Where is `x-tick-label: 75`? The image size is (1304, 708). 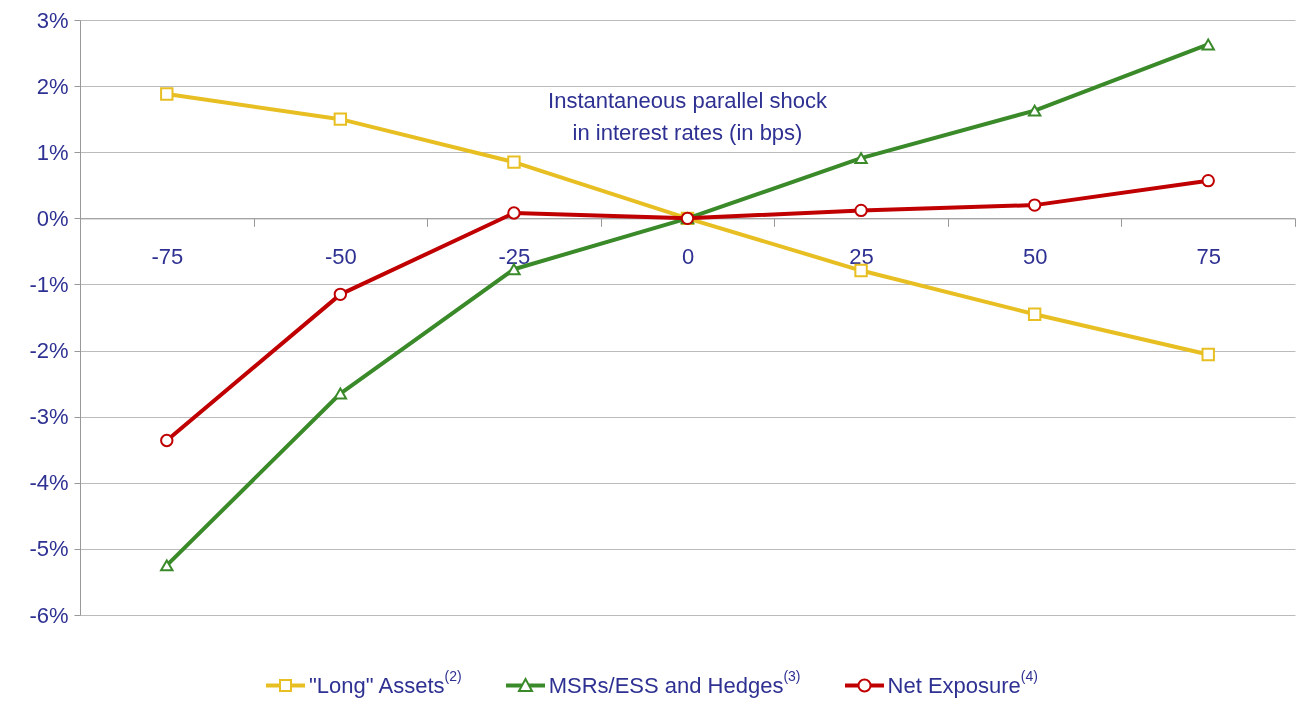
x-tick-label: 75 is located at coordinates (1208, 256).